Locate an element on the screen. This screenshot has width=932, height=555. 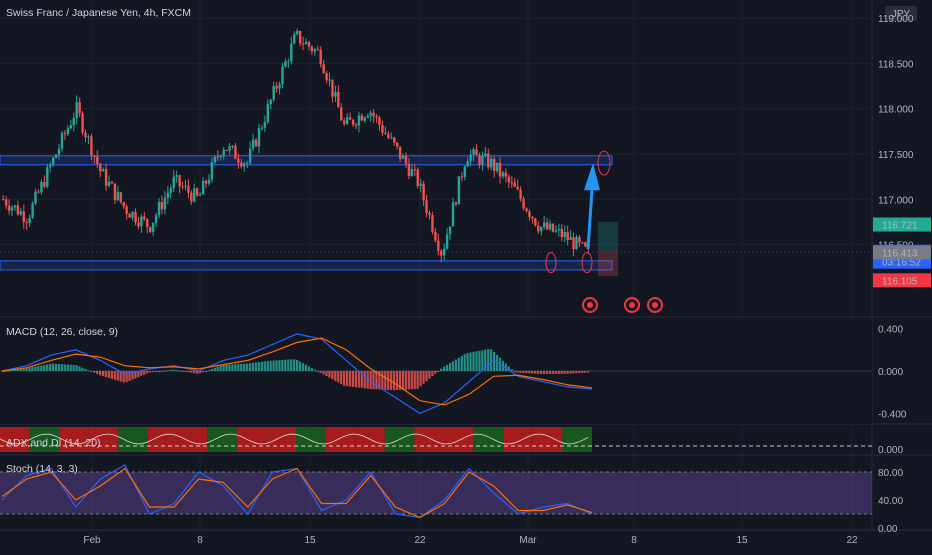
price-tick-label: 117.500 is located at coordinates (896, 155).